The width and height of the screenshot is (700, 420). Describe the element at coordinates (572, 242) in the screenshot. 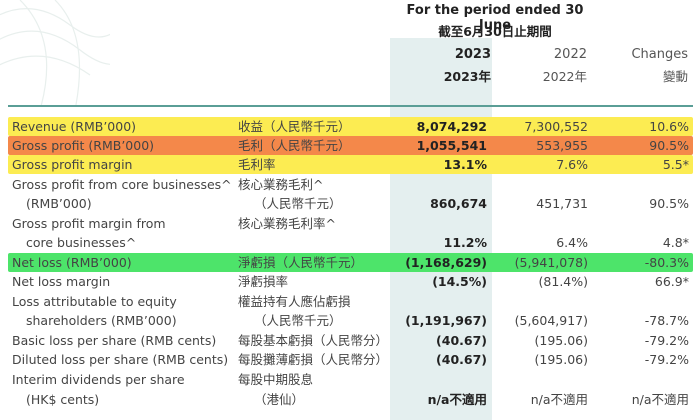

I see `value-2022: 6.4%` at that location.